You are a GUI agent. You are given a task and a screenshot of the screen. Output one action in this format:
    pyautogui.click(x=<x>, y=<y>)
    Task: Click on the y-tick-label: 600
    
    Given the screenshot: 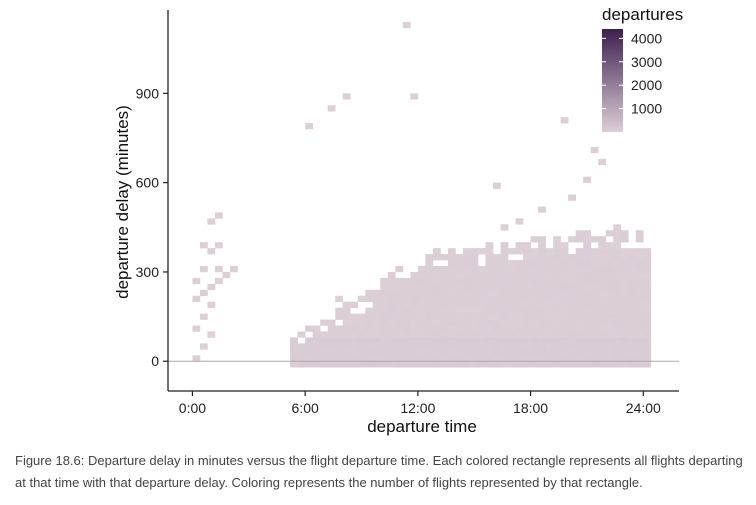 What is the action you would take?
    pyautogui.click(x=148, y=183)
    